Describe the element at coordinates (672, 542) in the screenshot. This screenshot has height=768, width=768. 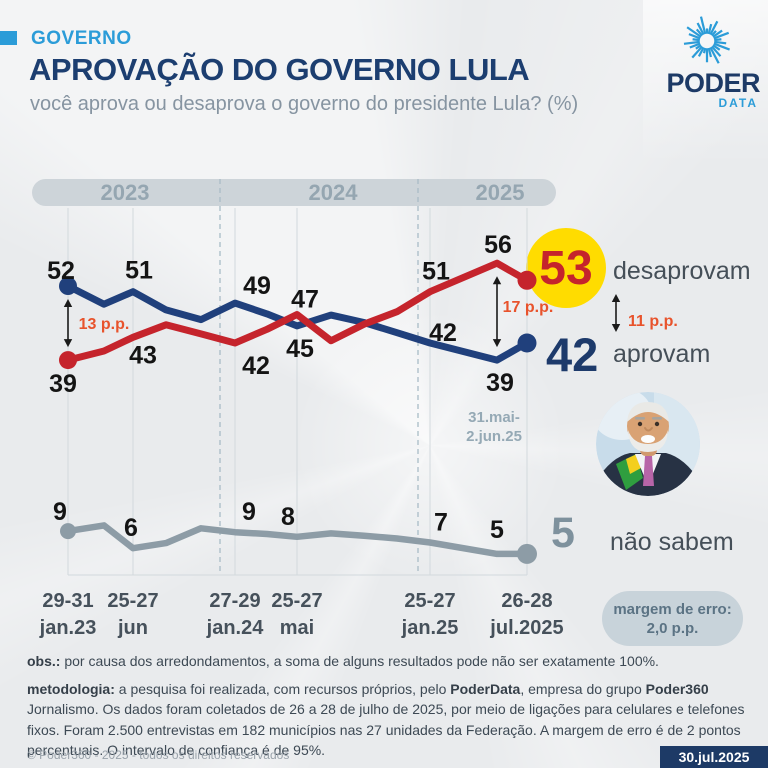
I see `nao-sabem-label: não sabem` at that location.